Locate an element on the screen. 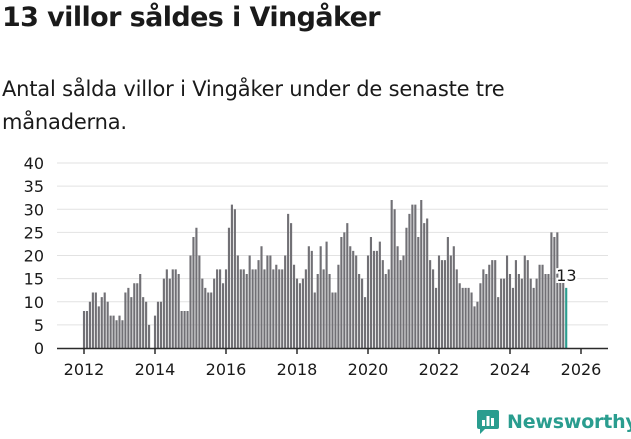 This screenshot has height=439, width=631. x-axis-ticks: 2012 2014 2016 2018 2020 2022 2024 2026 is located at coordinates (333, 363).